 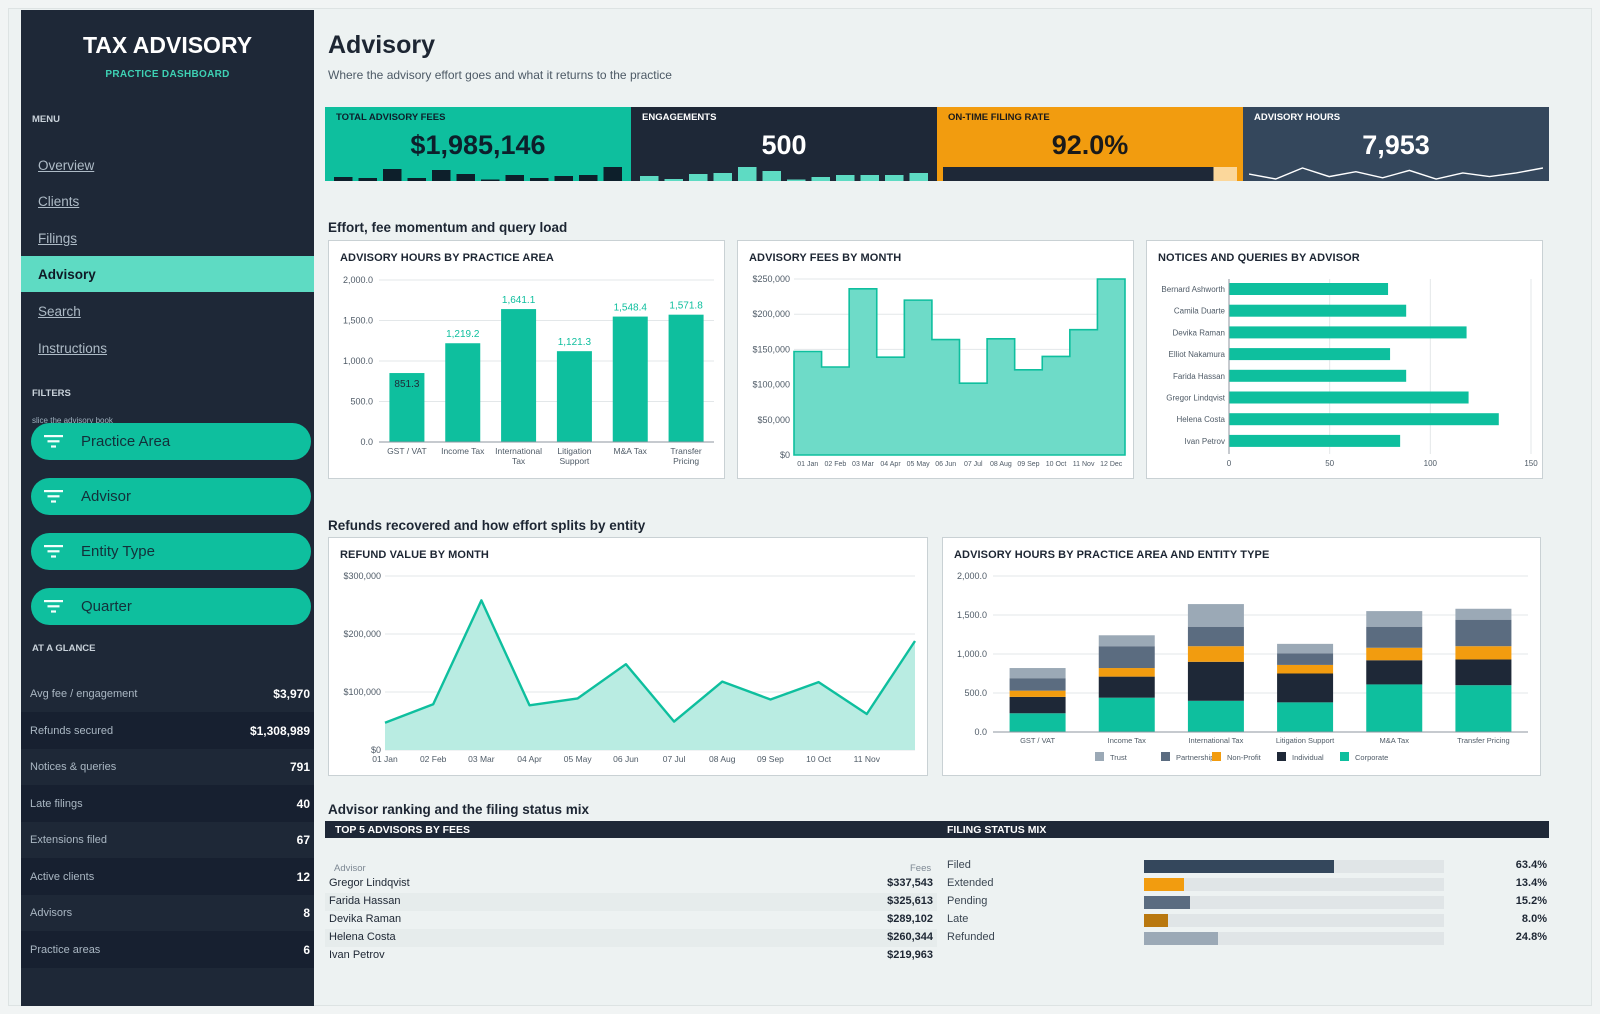 What do you see at coordinates (1308, 757) in the screenshot?
I see `legend-label: Individual` at bounding box center [1308, 757].